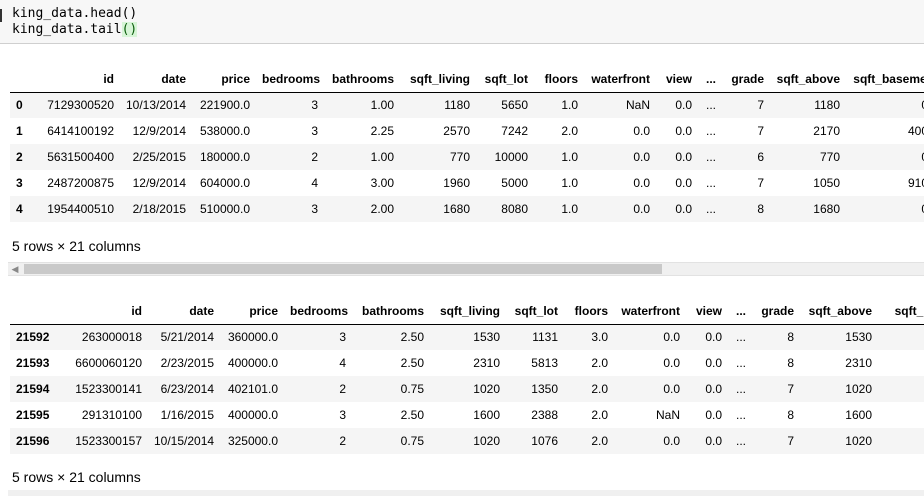 Image resolution: width=924 pixels, height=496 pixels. I want to click on column-header: sqft_lot, so click(505, 77).